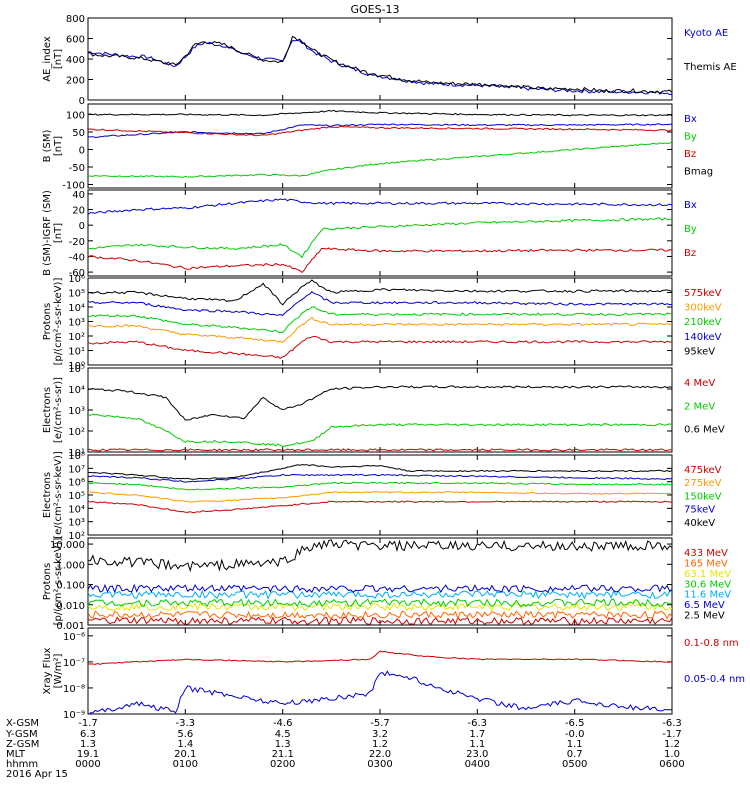 The height and width of the screenshot is (804, 750). Describe the element at coordinates (78, 133) in the screenshot. I see `y-tick-label: 50` at that location.